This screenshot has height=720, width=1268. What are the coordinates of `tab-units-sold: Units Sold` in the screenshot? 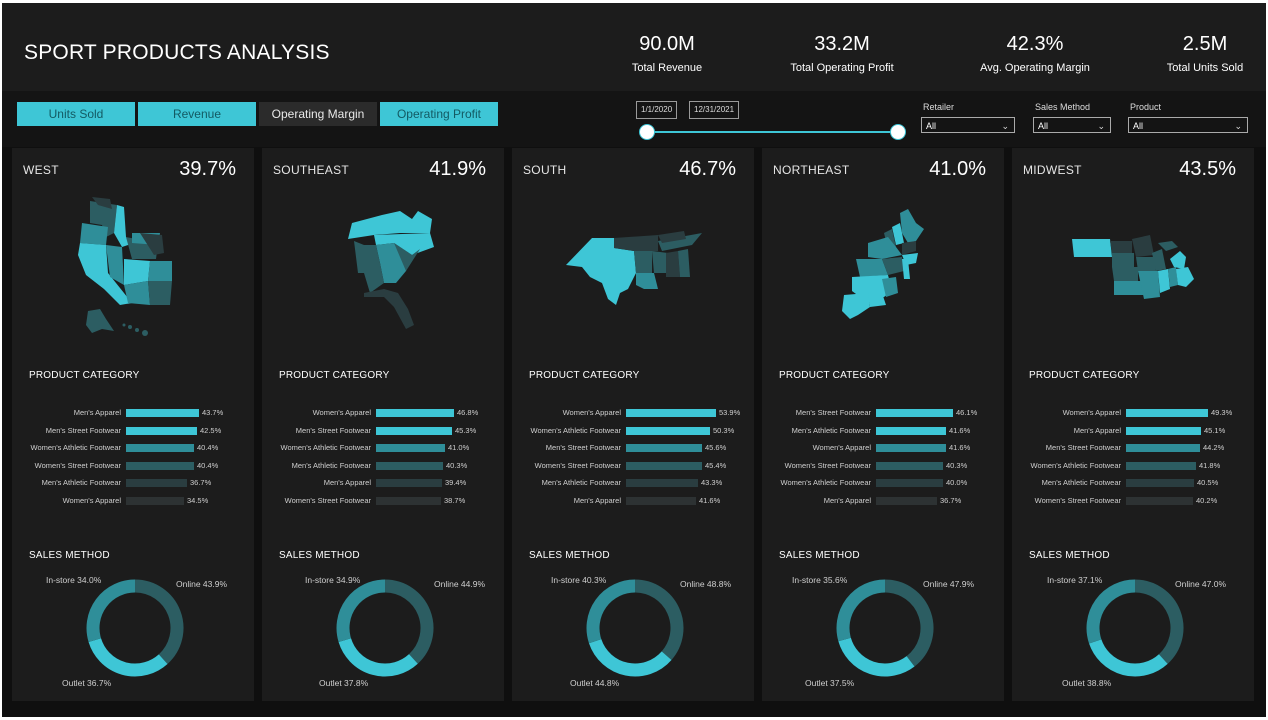 It's located at (76, 114).